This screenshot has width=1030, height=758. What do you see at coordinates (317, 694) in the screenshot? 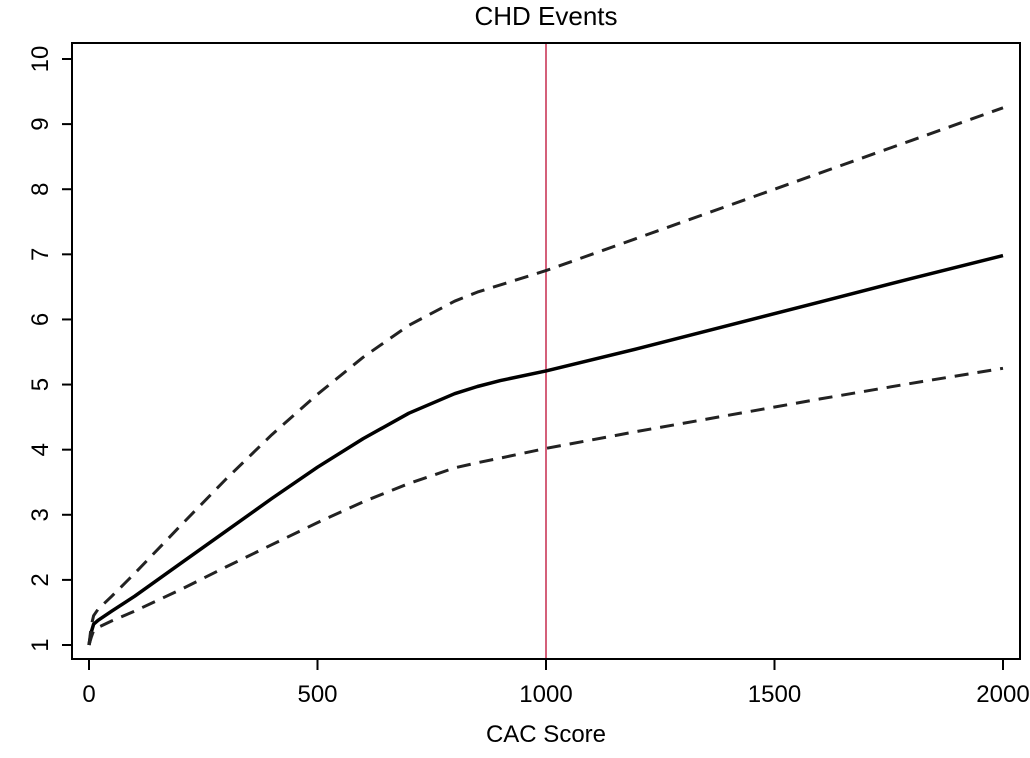
I see `x-tick-label: 500` at bounding box center [317, 694].